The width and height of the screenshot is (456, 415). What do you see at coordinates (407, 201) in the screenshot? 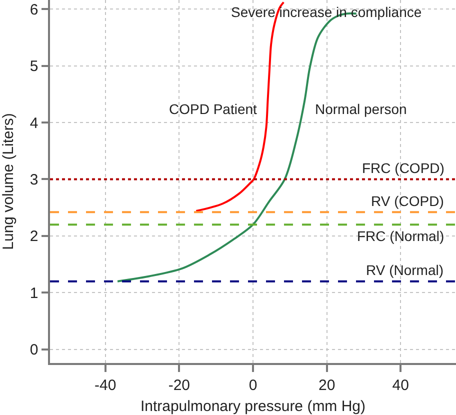
I see `ref-line-label: RV (COPD)` at bounding box center [407, 201].